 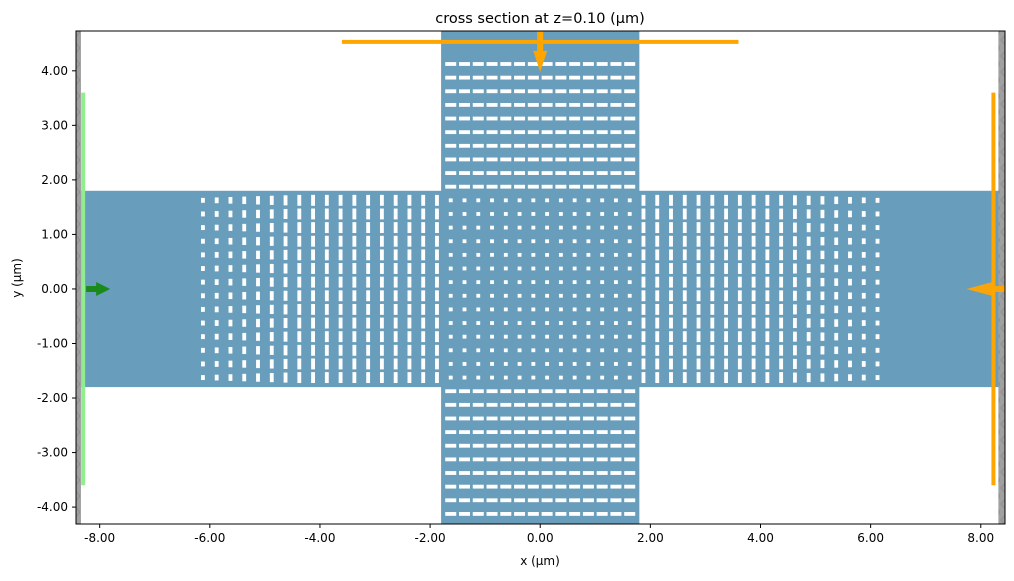 I want to click on chart-title: cross section at z=0.10 (µm), so click(x=540, y=19).